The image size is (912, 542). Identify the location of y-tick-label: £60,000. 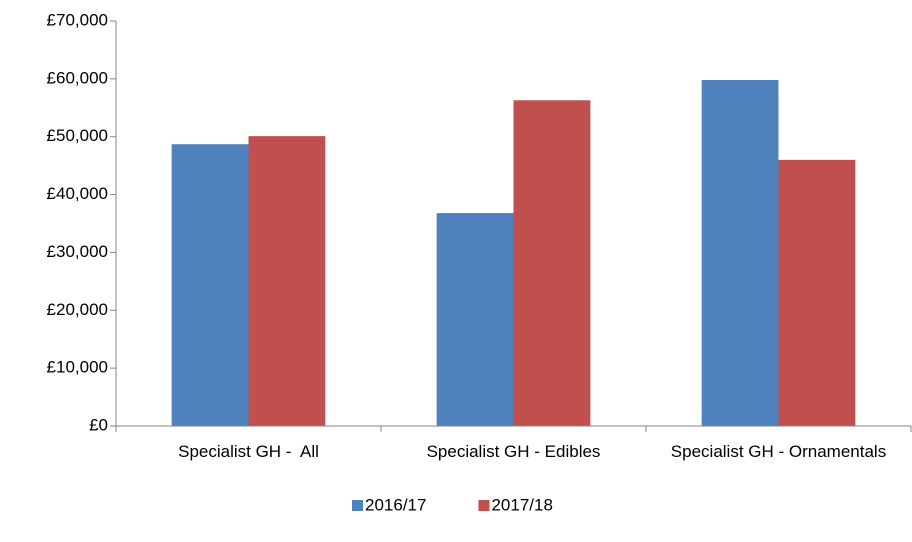
(77, 77).